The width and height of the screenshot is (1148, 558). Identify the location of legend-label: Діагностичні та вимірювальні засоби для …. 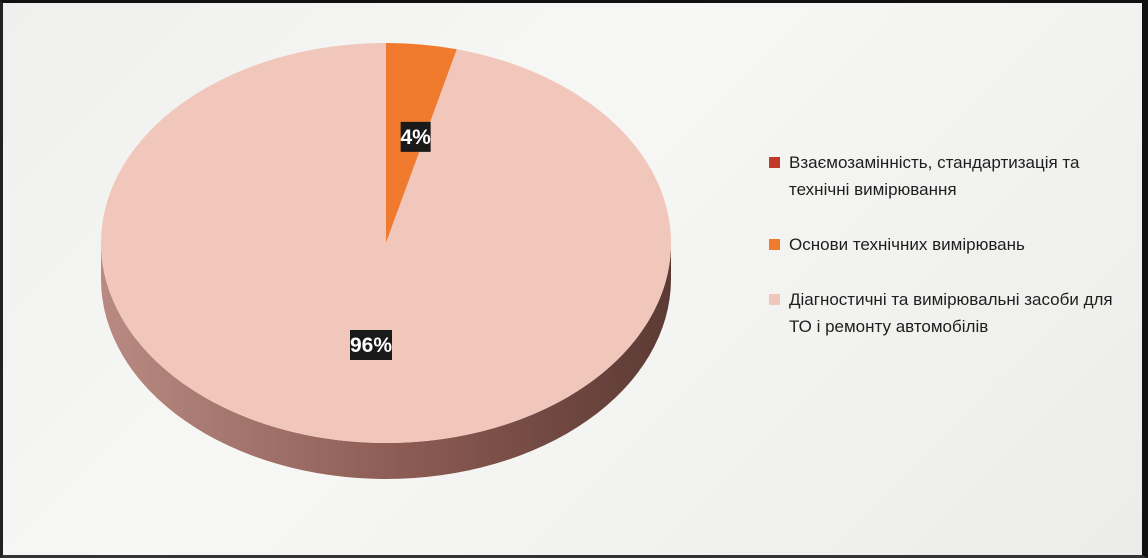
(951, 313).